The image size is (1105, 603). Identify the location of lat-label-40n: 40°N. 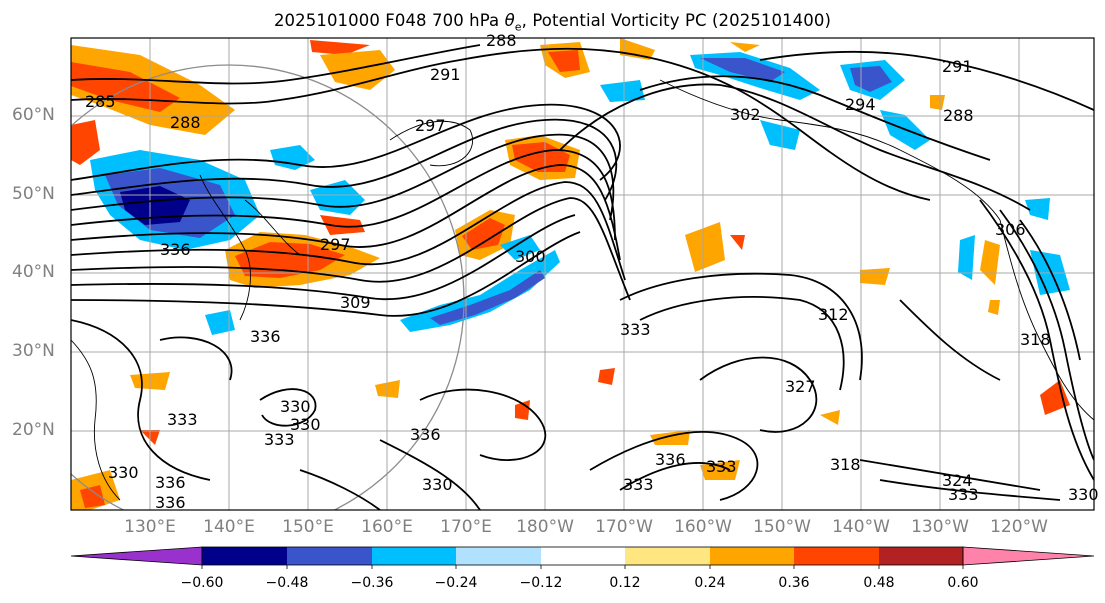
(33, 272).